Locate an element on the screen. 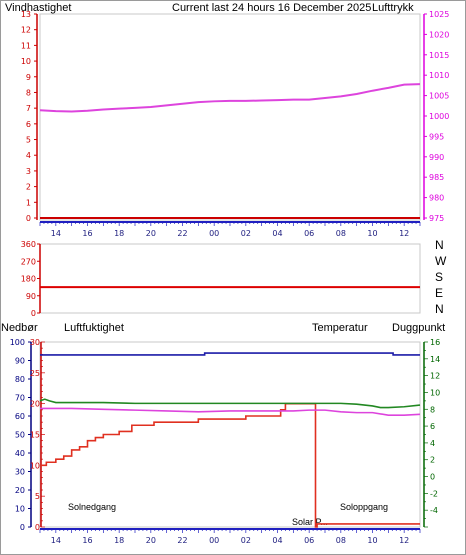 The height and width of the screenshot is (555, 466). rain-tick-label: 20 is located at coordinates (35, 404).